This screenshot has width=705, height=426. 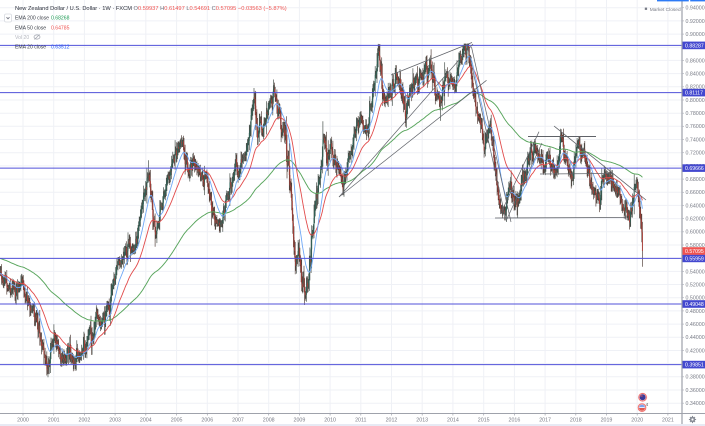 I want to click on svg-text: 2018, so click(x=576, y=420).